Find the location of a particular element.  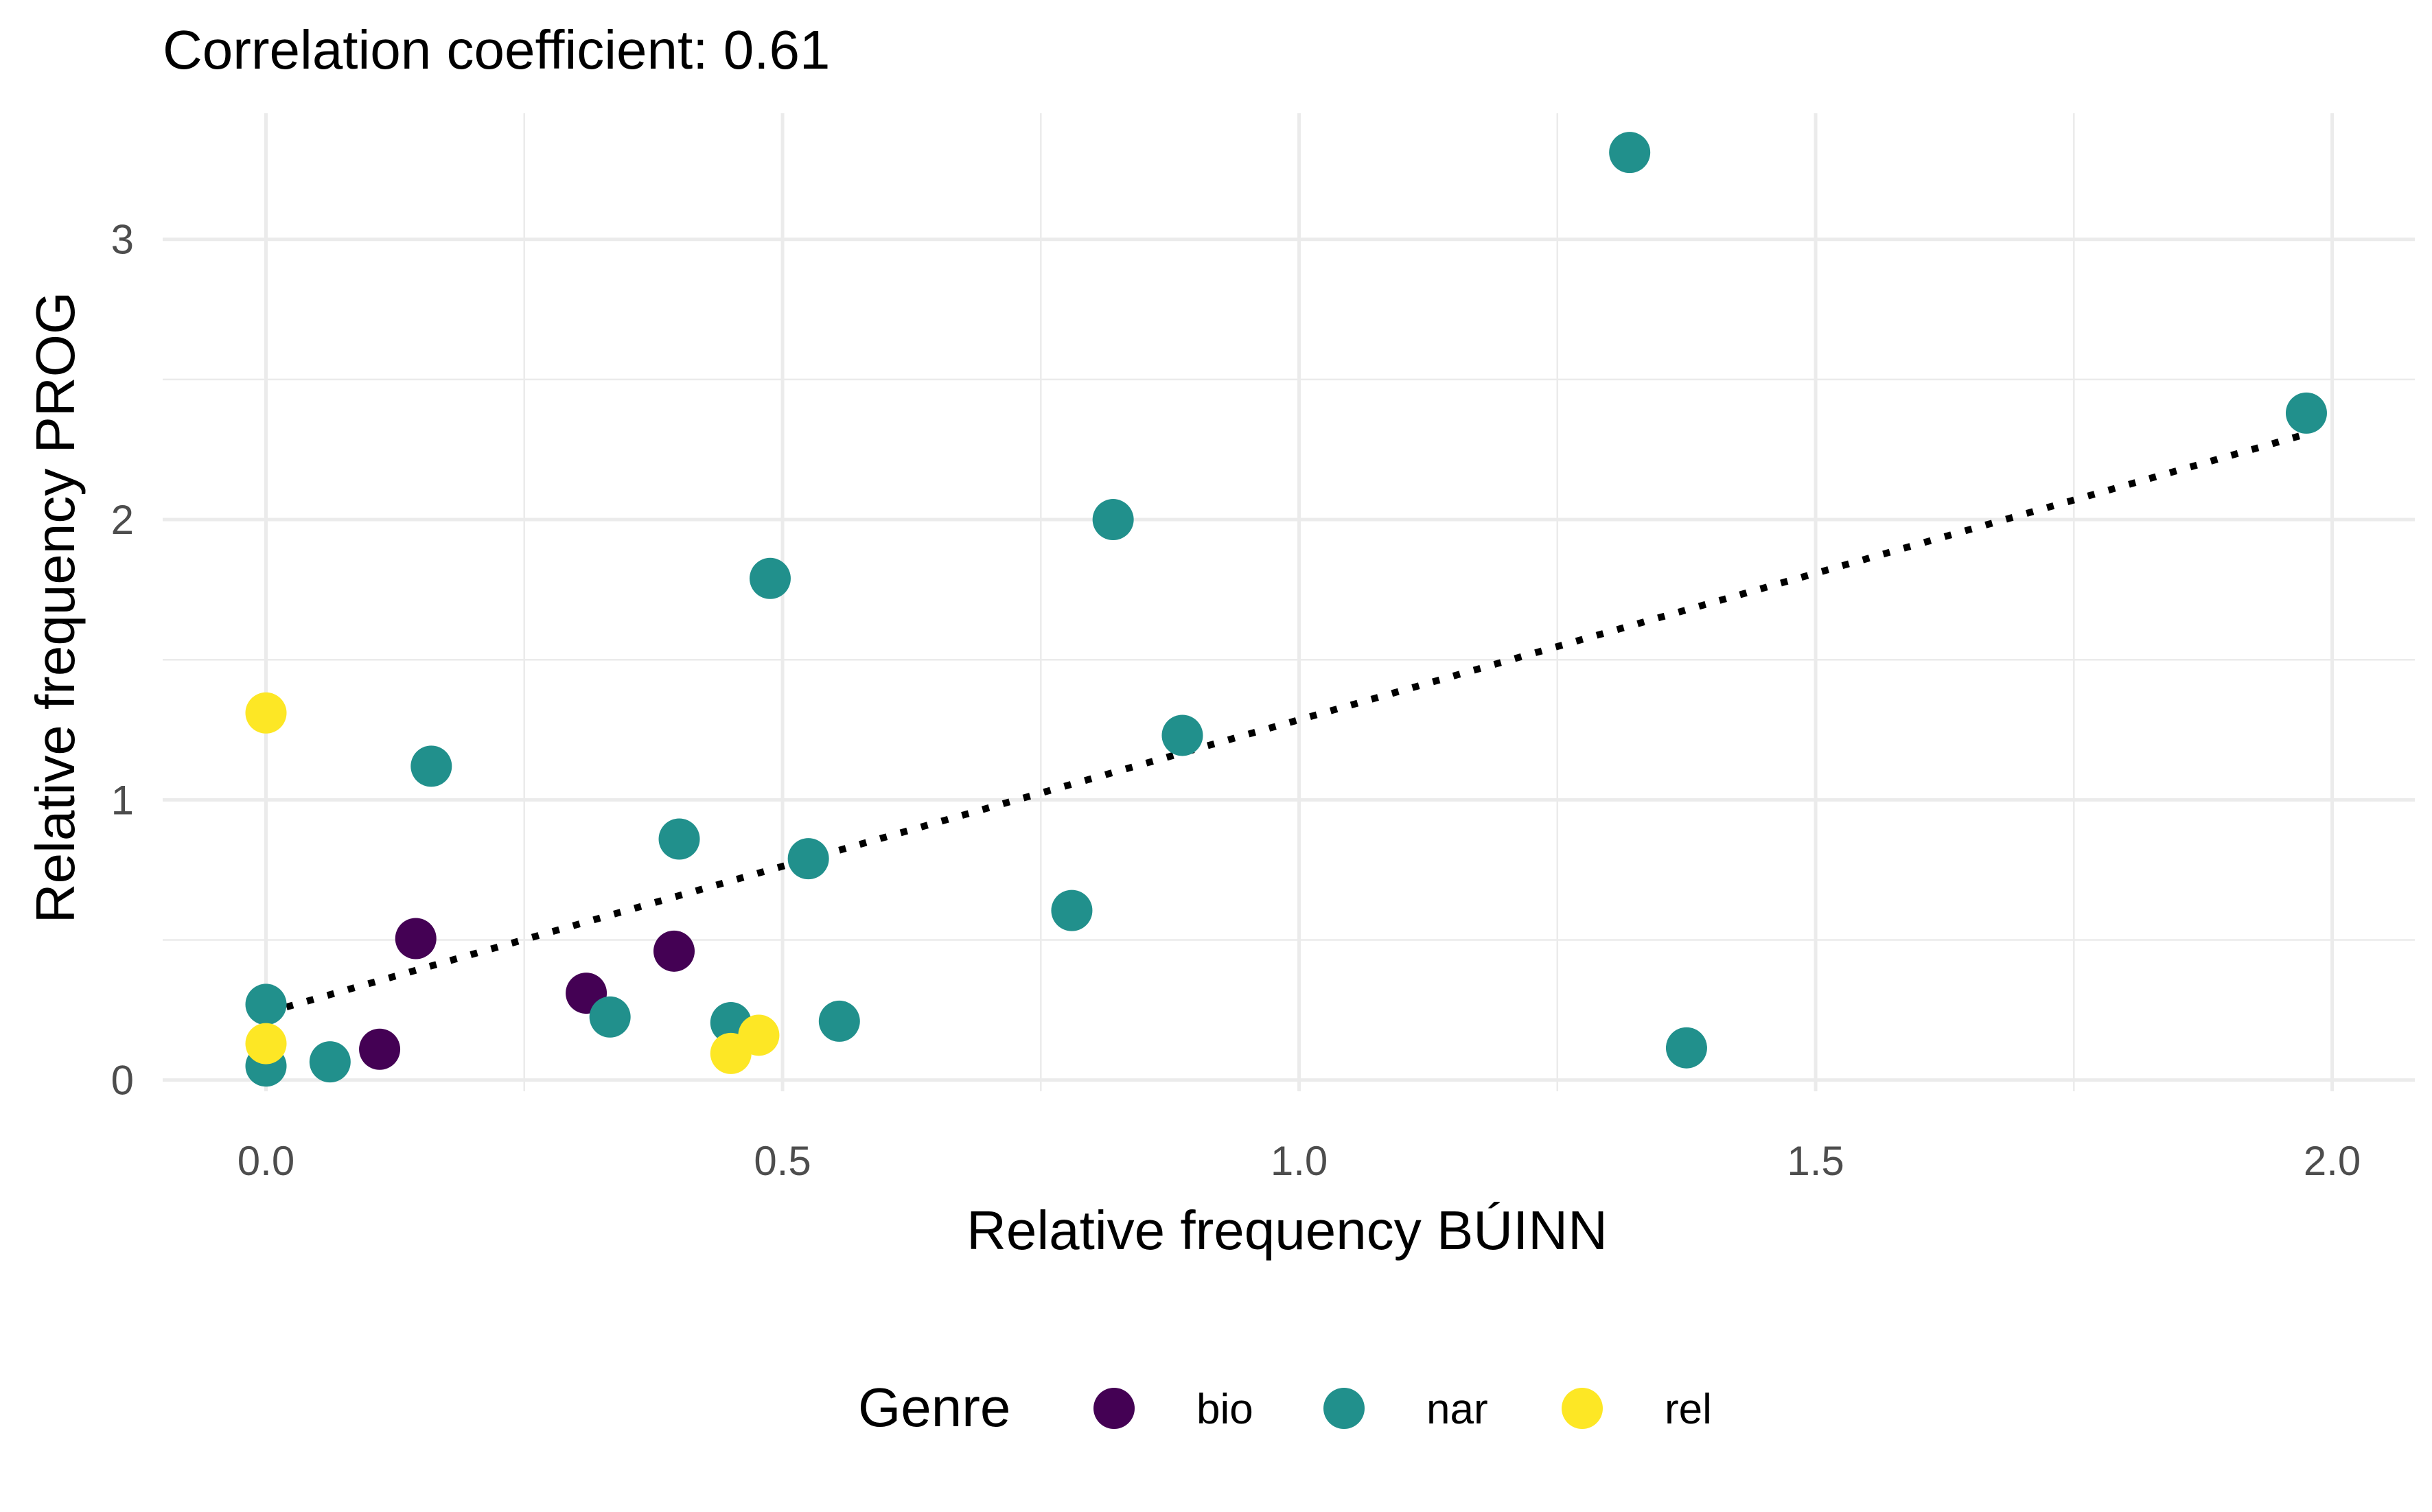

legend-title: Genre is located at coordinates (934, 1407).